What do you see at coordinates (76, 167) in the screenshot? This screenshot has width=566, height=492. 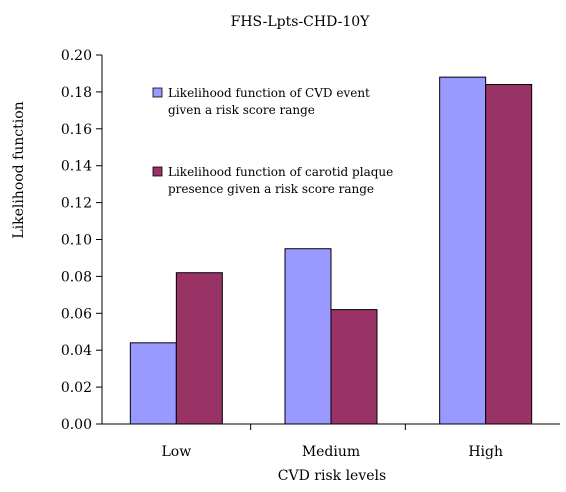 I see `y-tick-label: 0.14` at bounding box center [76, 167].